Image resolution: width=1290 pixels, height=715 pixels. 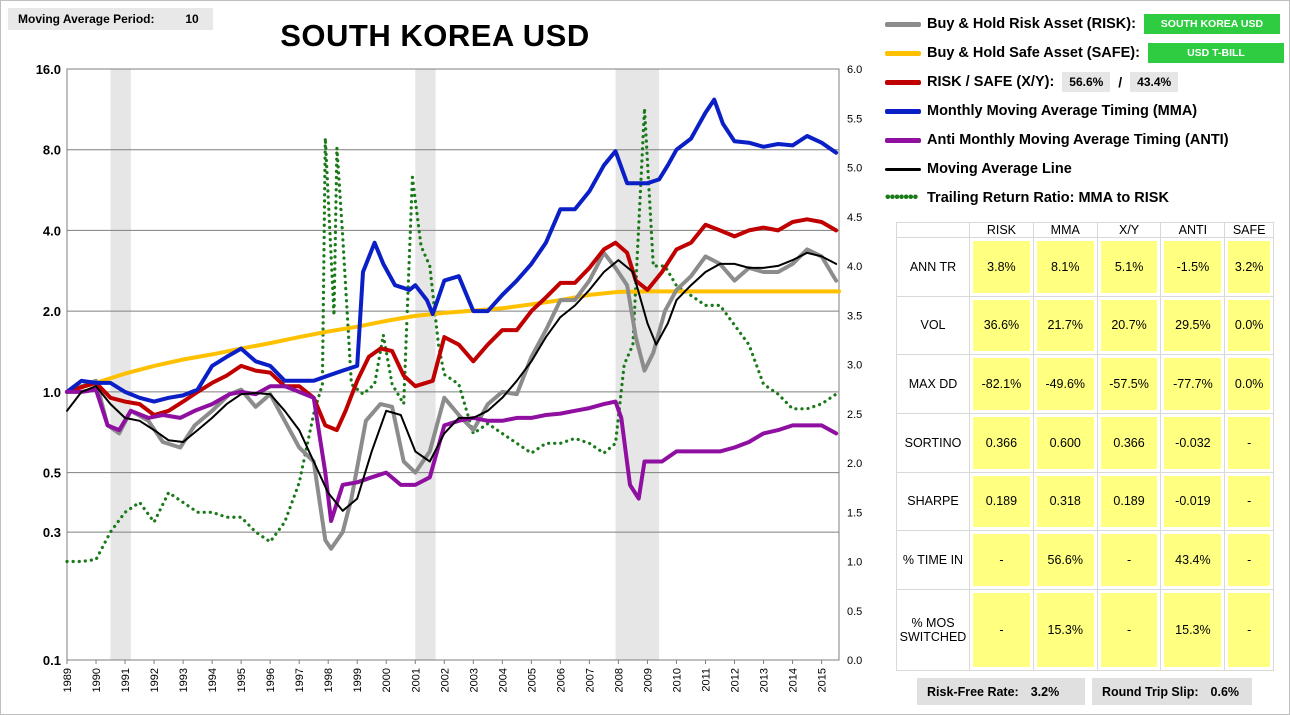 What do you see at coordinates (86, 19) in the screenshot?
I see `ma-period-label: Moving Average Period:` at bounding box center [86, 19].